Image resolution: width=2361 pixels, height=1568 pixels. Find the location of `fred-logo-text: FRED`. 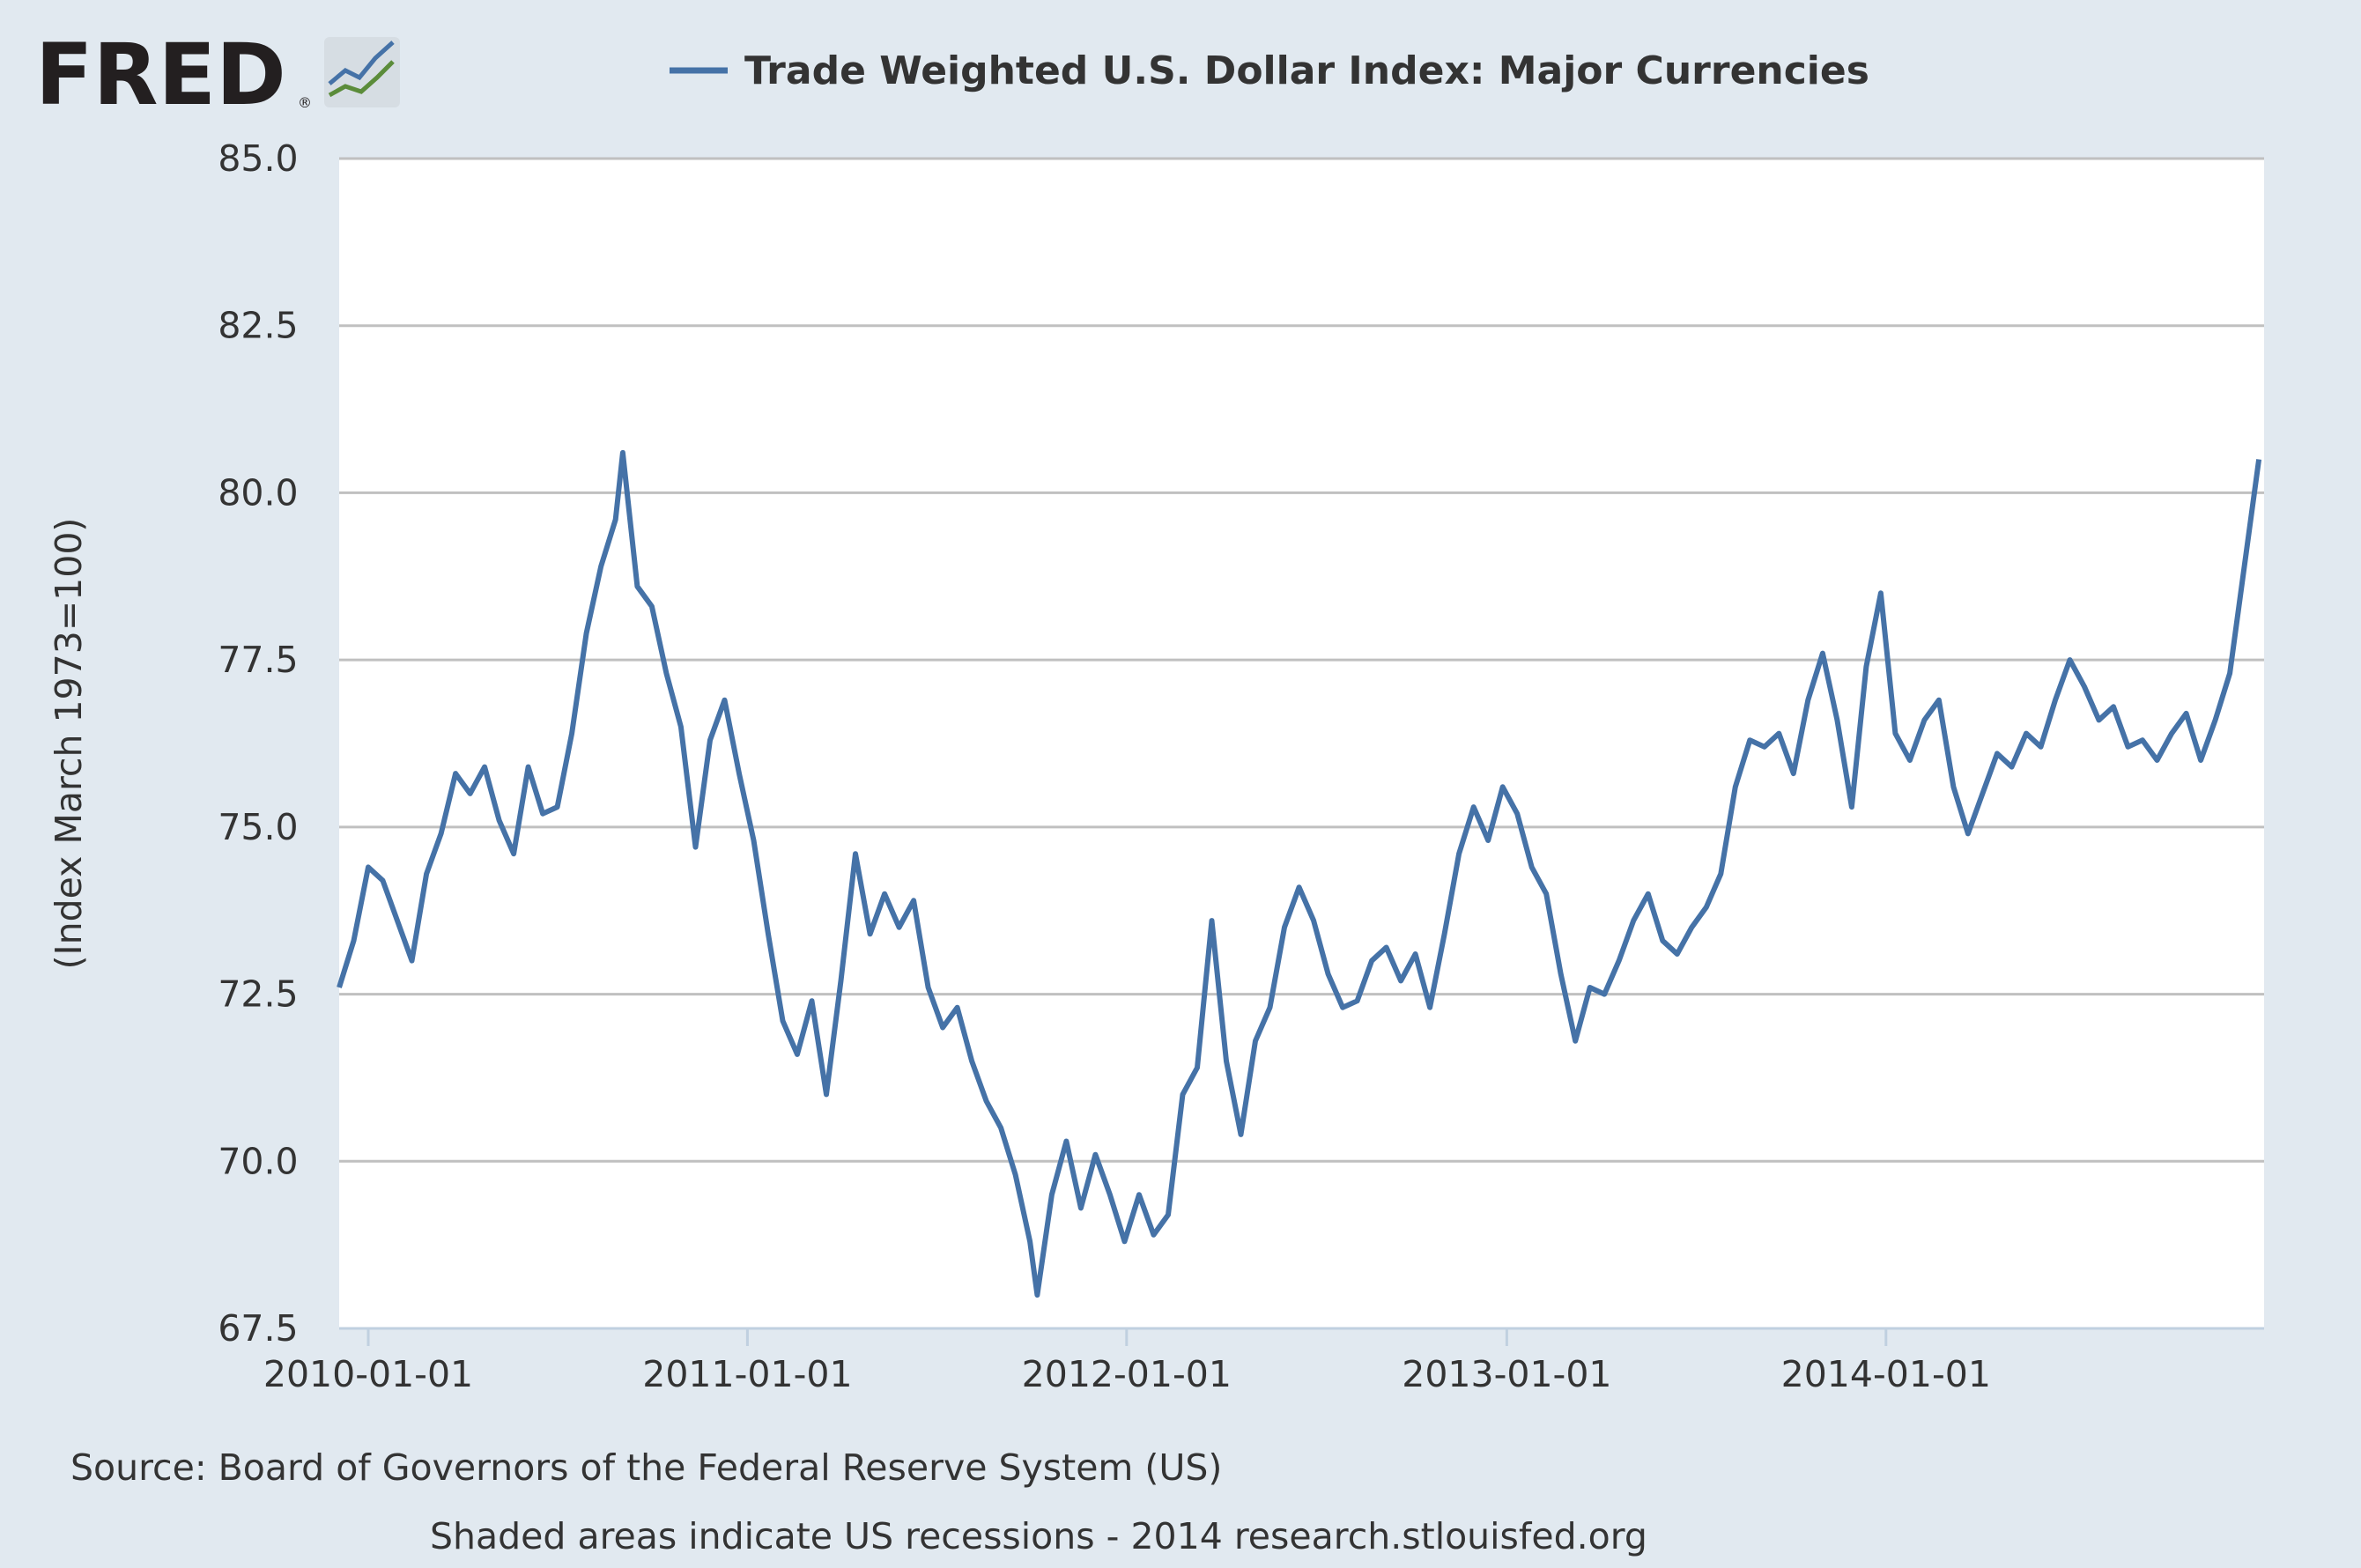

fred-logo-text: FRED is located at coordinates (160, 75).